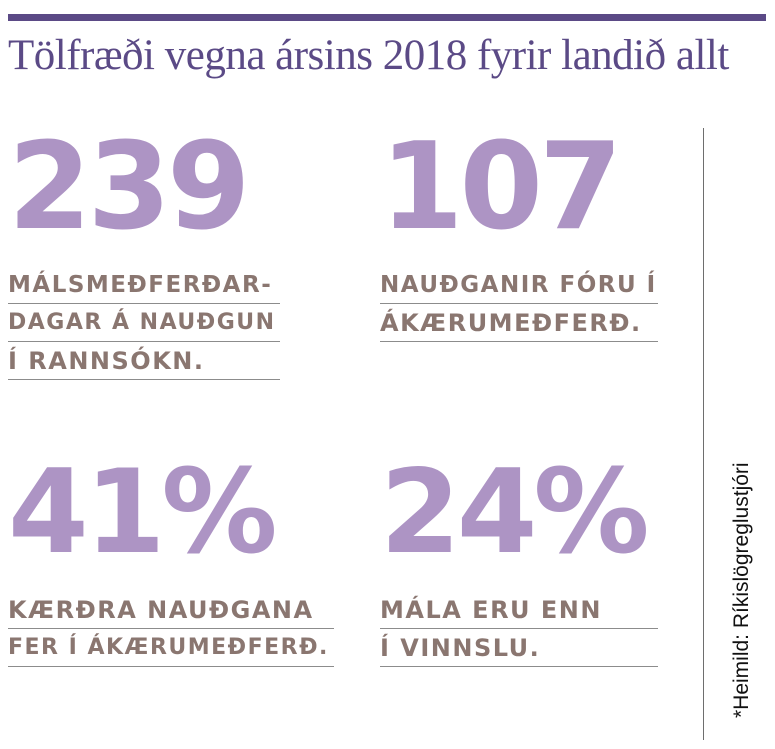  I want to click on stat-value: 41%, so click(143, 512).